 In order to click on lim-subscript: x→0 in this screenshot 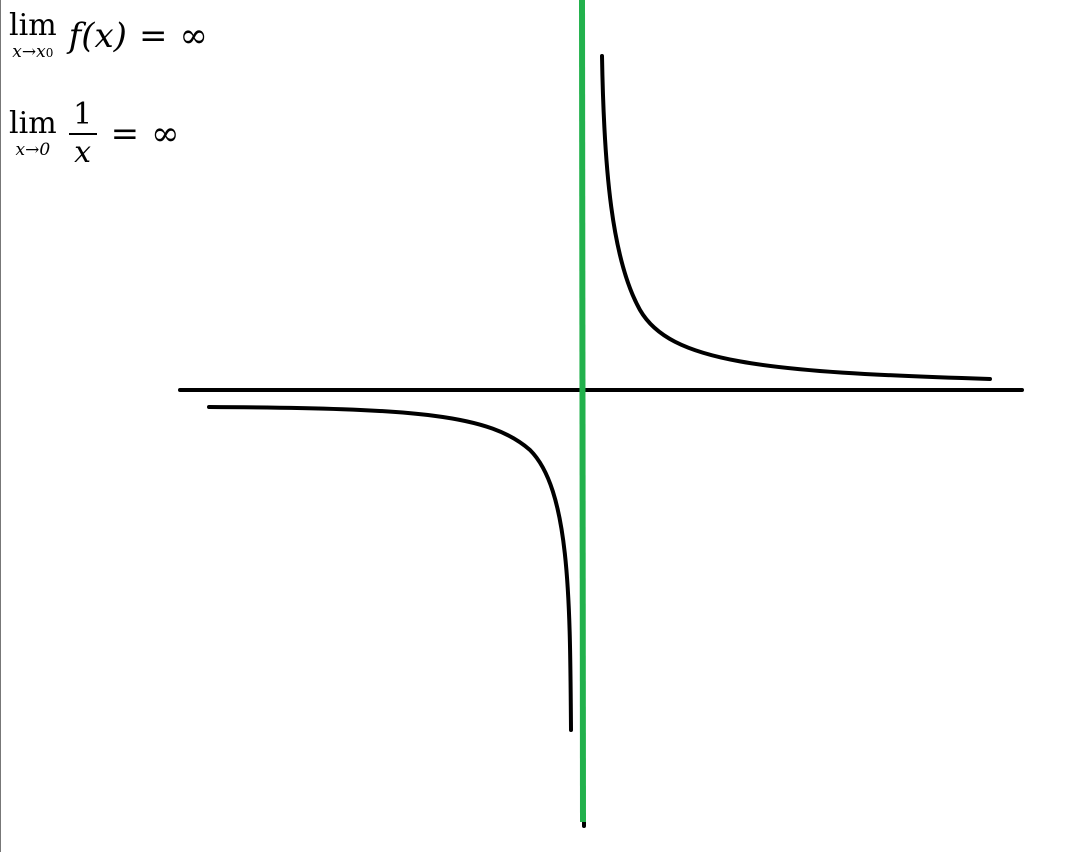, I will do `click(33, 150)`.